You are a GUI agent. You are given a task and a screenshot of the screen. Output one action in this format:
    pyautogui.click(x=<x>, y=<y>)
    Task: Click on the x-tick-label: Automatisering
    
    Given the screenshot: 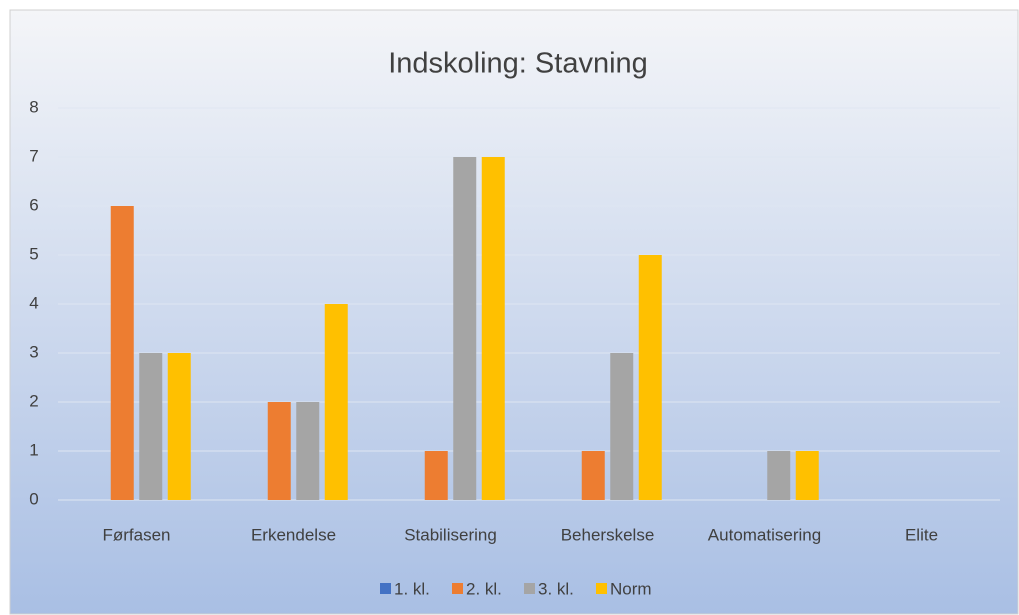 What is the action you would take?
    pyautogui.click(x=764, y=534)
    